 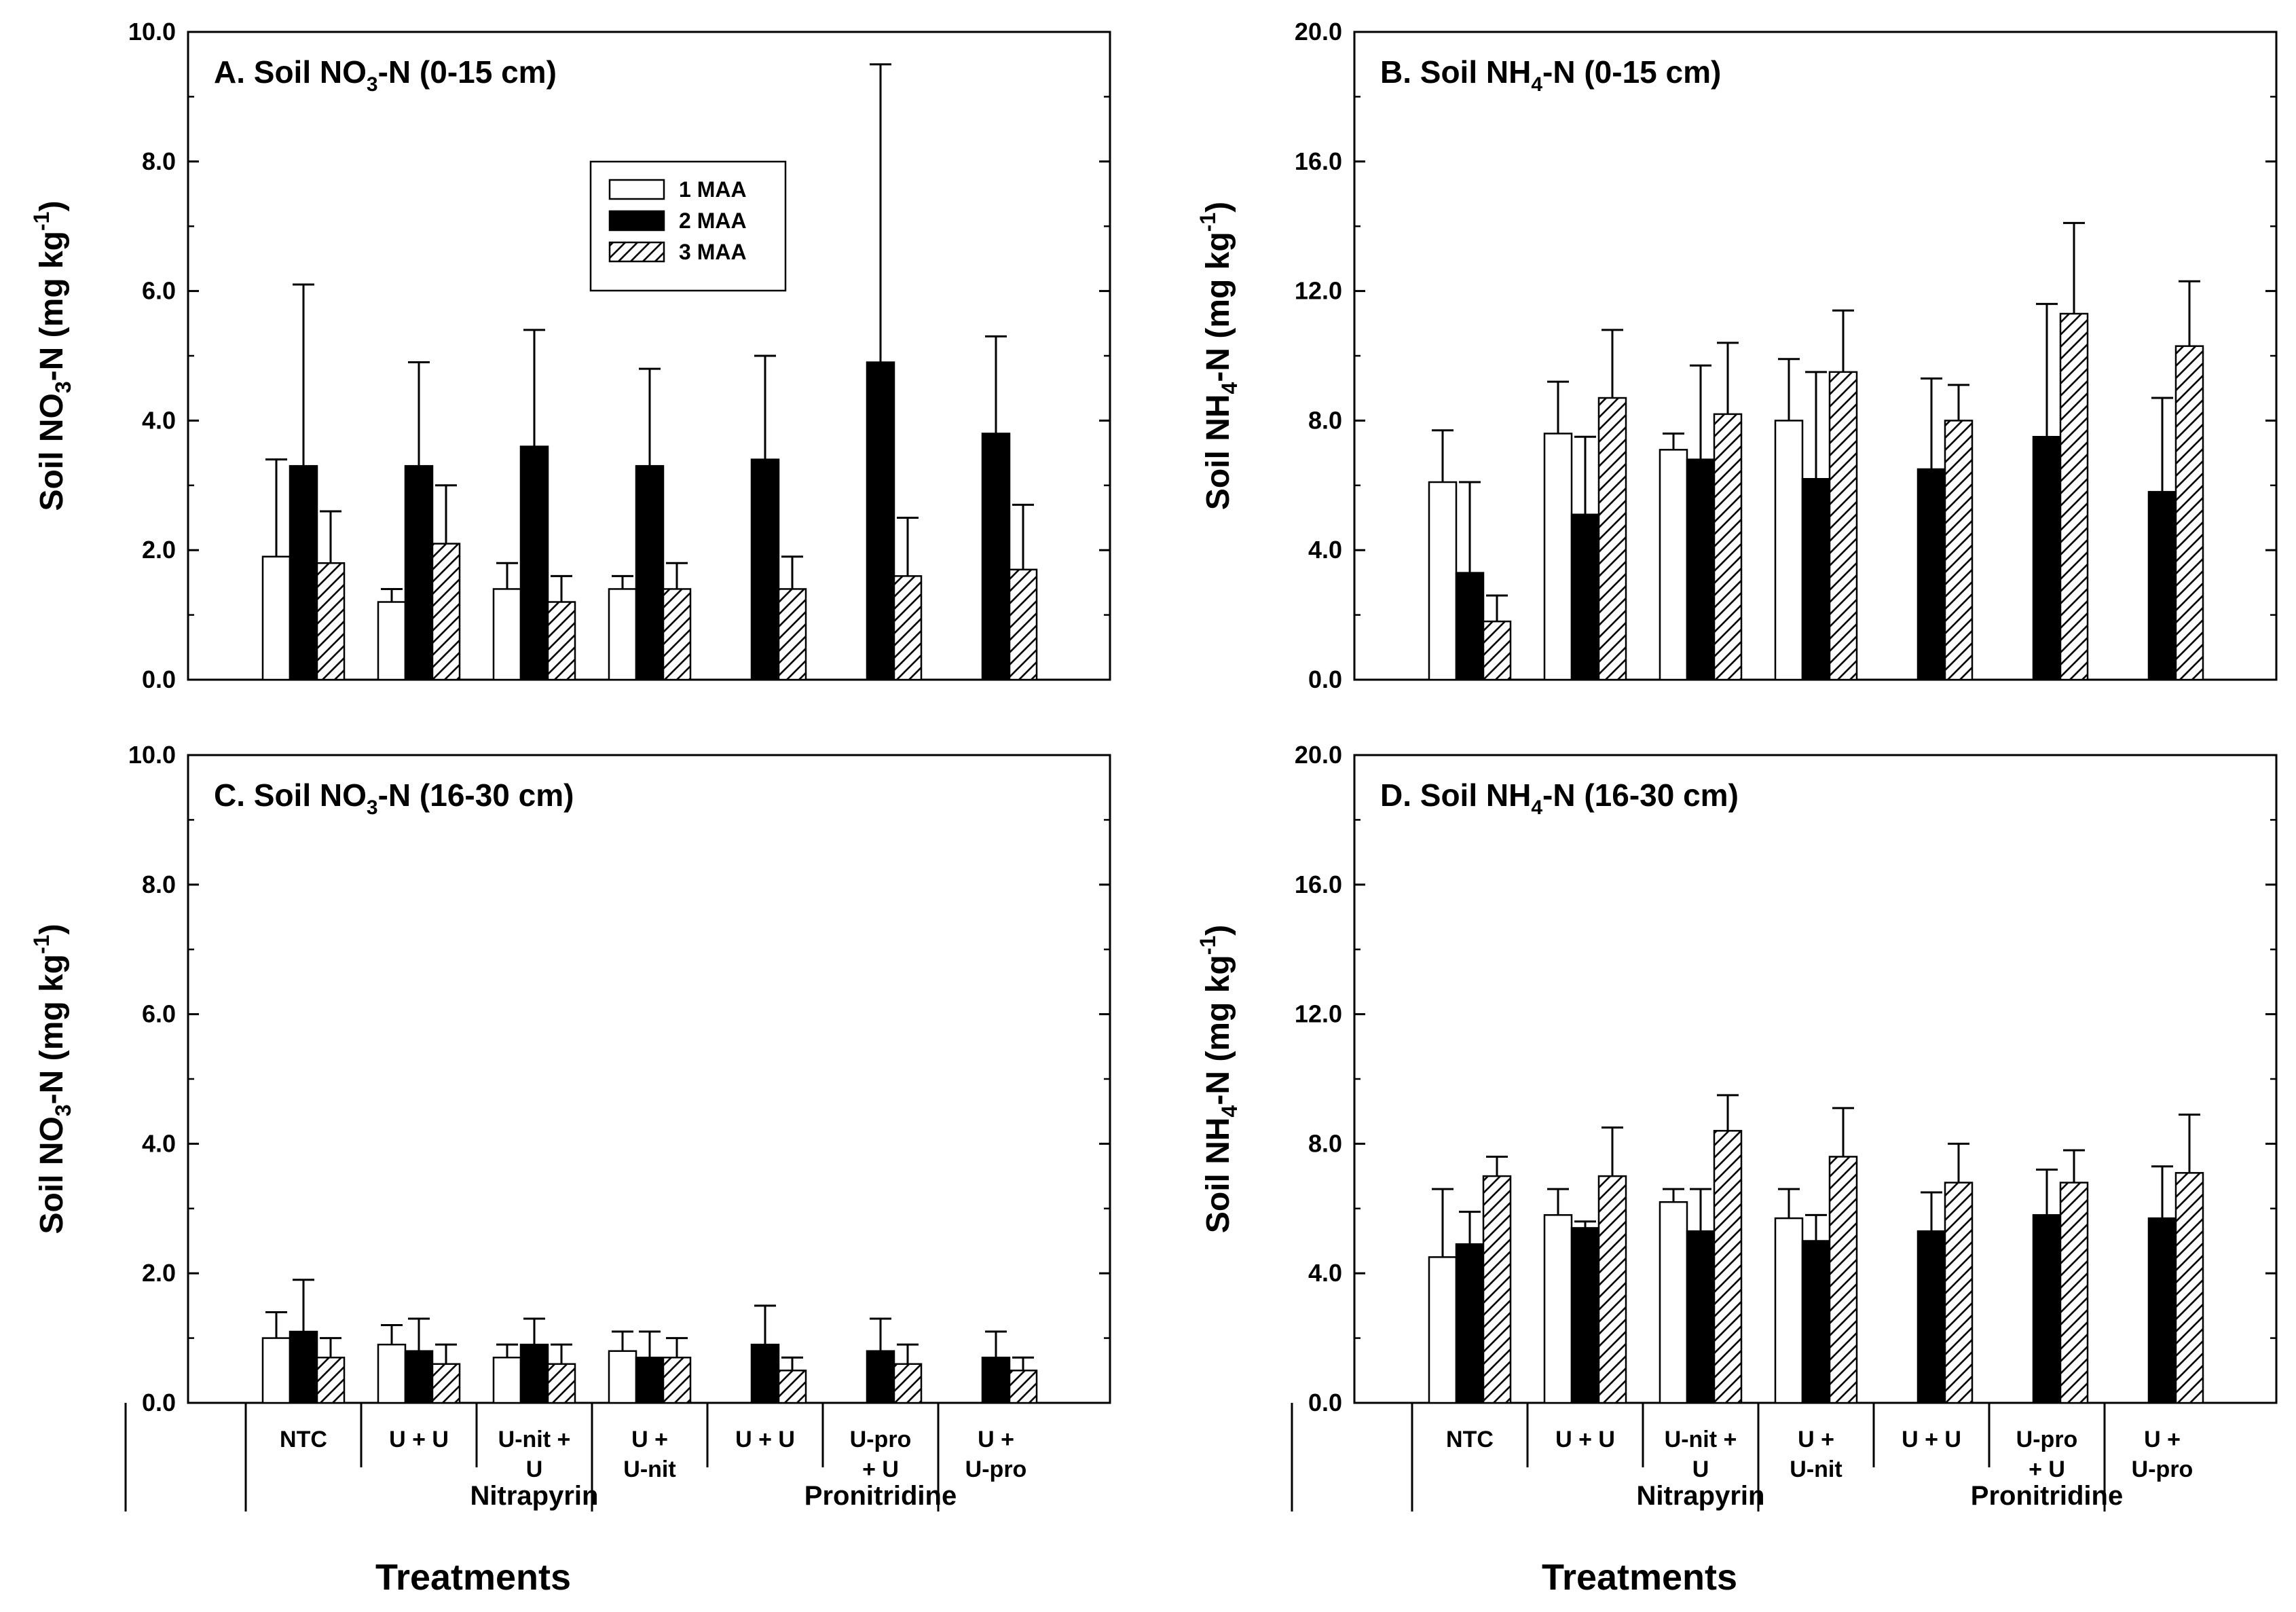 What do you see at coordinates (1318, 1014) in the screenshot?
I see `y-tick-label: 12.0` at bounding box center [1318, 1014].